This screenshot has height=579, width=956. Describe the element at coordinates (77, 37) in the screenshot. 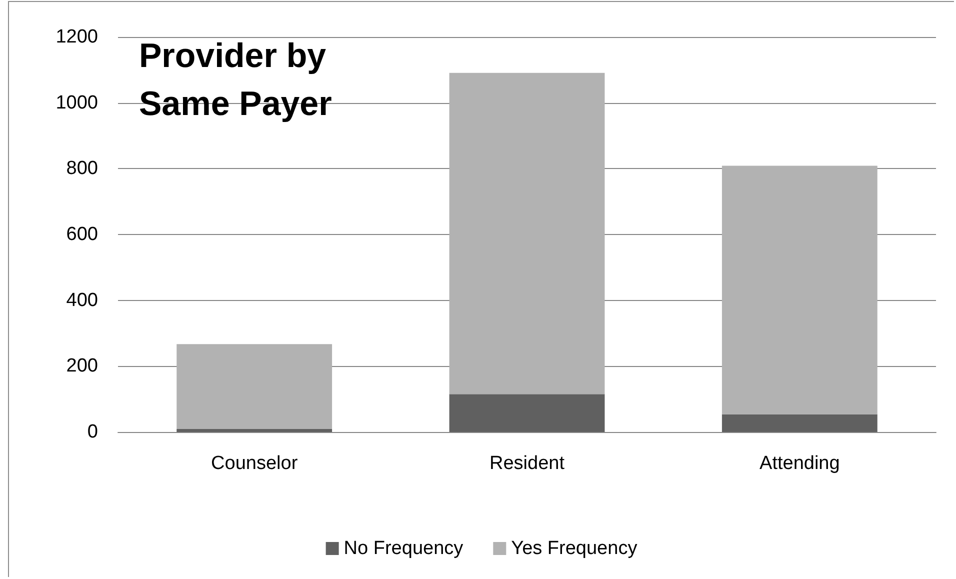

I see `y-tick-label: 1200` at that location.